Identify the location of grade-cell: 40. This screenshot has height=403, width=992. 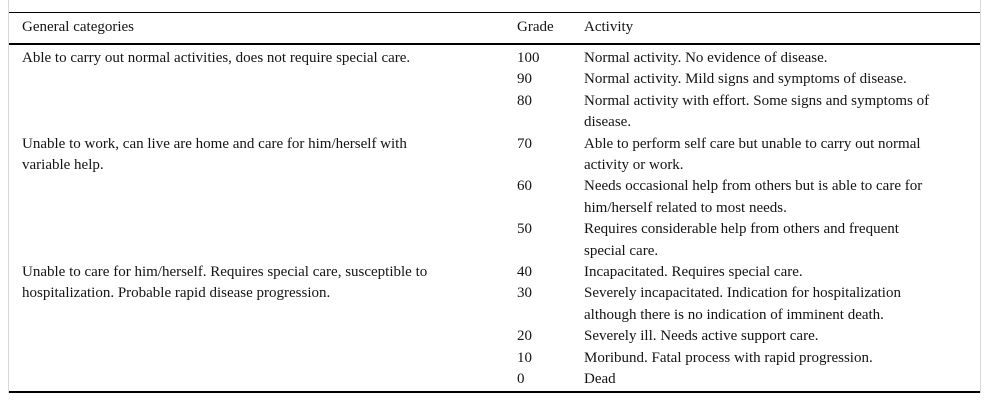
(524, 272).